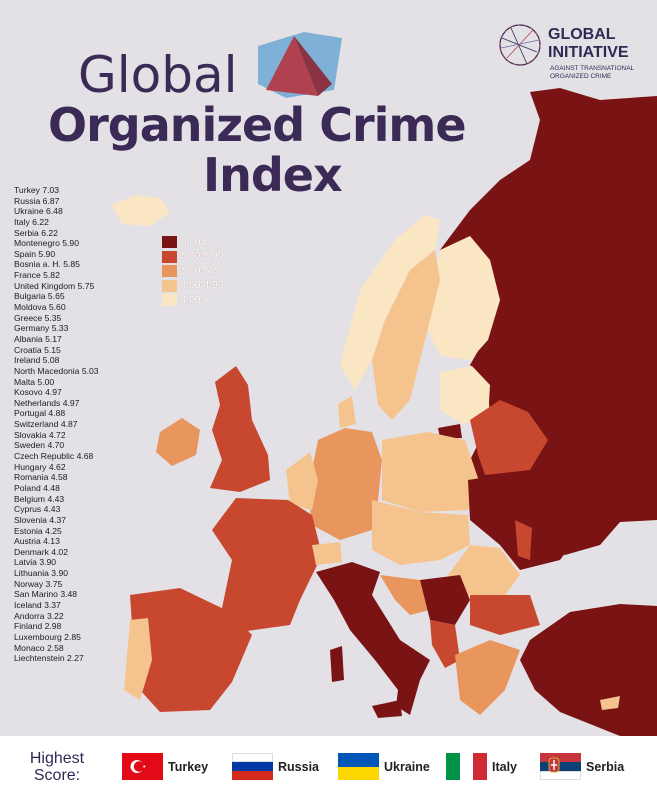 Image resolution: width=657 pixels, height=800 pixels. I want to click on flag-label: Russia, so click(298, 766).